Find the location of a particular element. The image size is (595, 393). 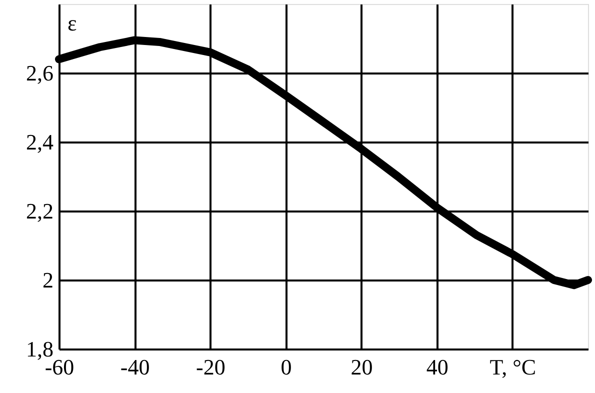

y-tick-label: 2,6 is located at coordinates (40, 73).